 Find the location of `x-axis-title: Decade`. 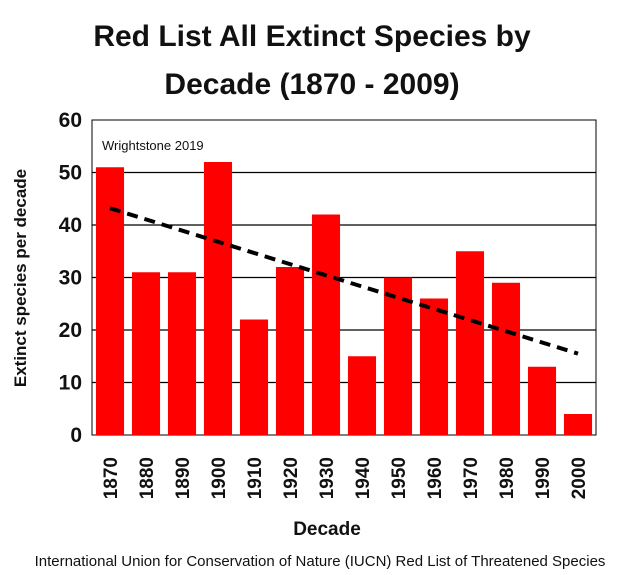

x-axis-title: Decade is located at coordinates (327, 529).